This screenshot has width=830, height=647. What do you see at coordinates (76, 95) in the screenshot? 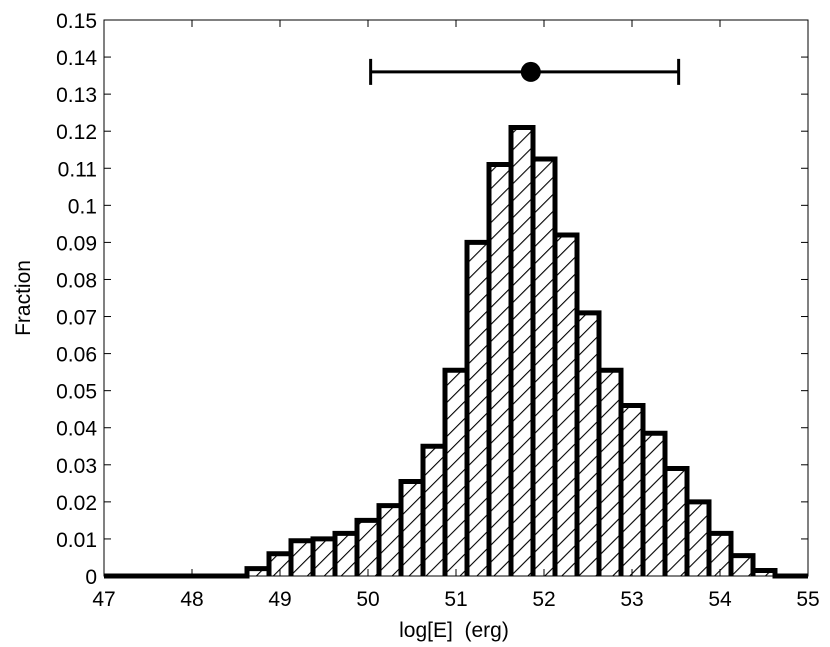
I see `y-tick-label: 0.13` at bounding box center [76, 95].